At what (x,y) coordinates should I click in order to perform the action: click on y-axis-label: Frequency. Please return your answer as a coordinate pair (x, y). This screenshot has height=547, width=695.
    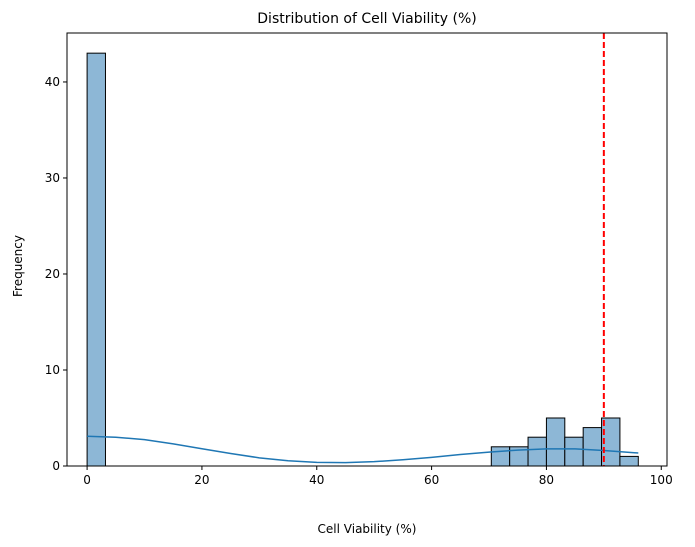
    Looking at the image, I should click on (18, 266).